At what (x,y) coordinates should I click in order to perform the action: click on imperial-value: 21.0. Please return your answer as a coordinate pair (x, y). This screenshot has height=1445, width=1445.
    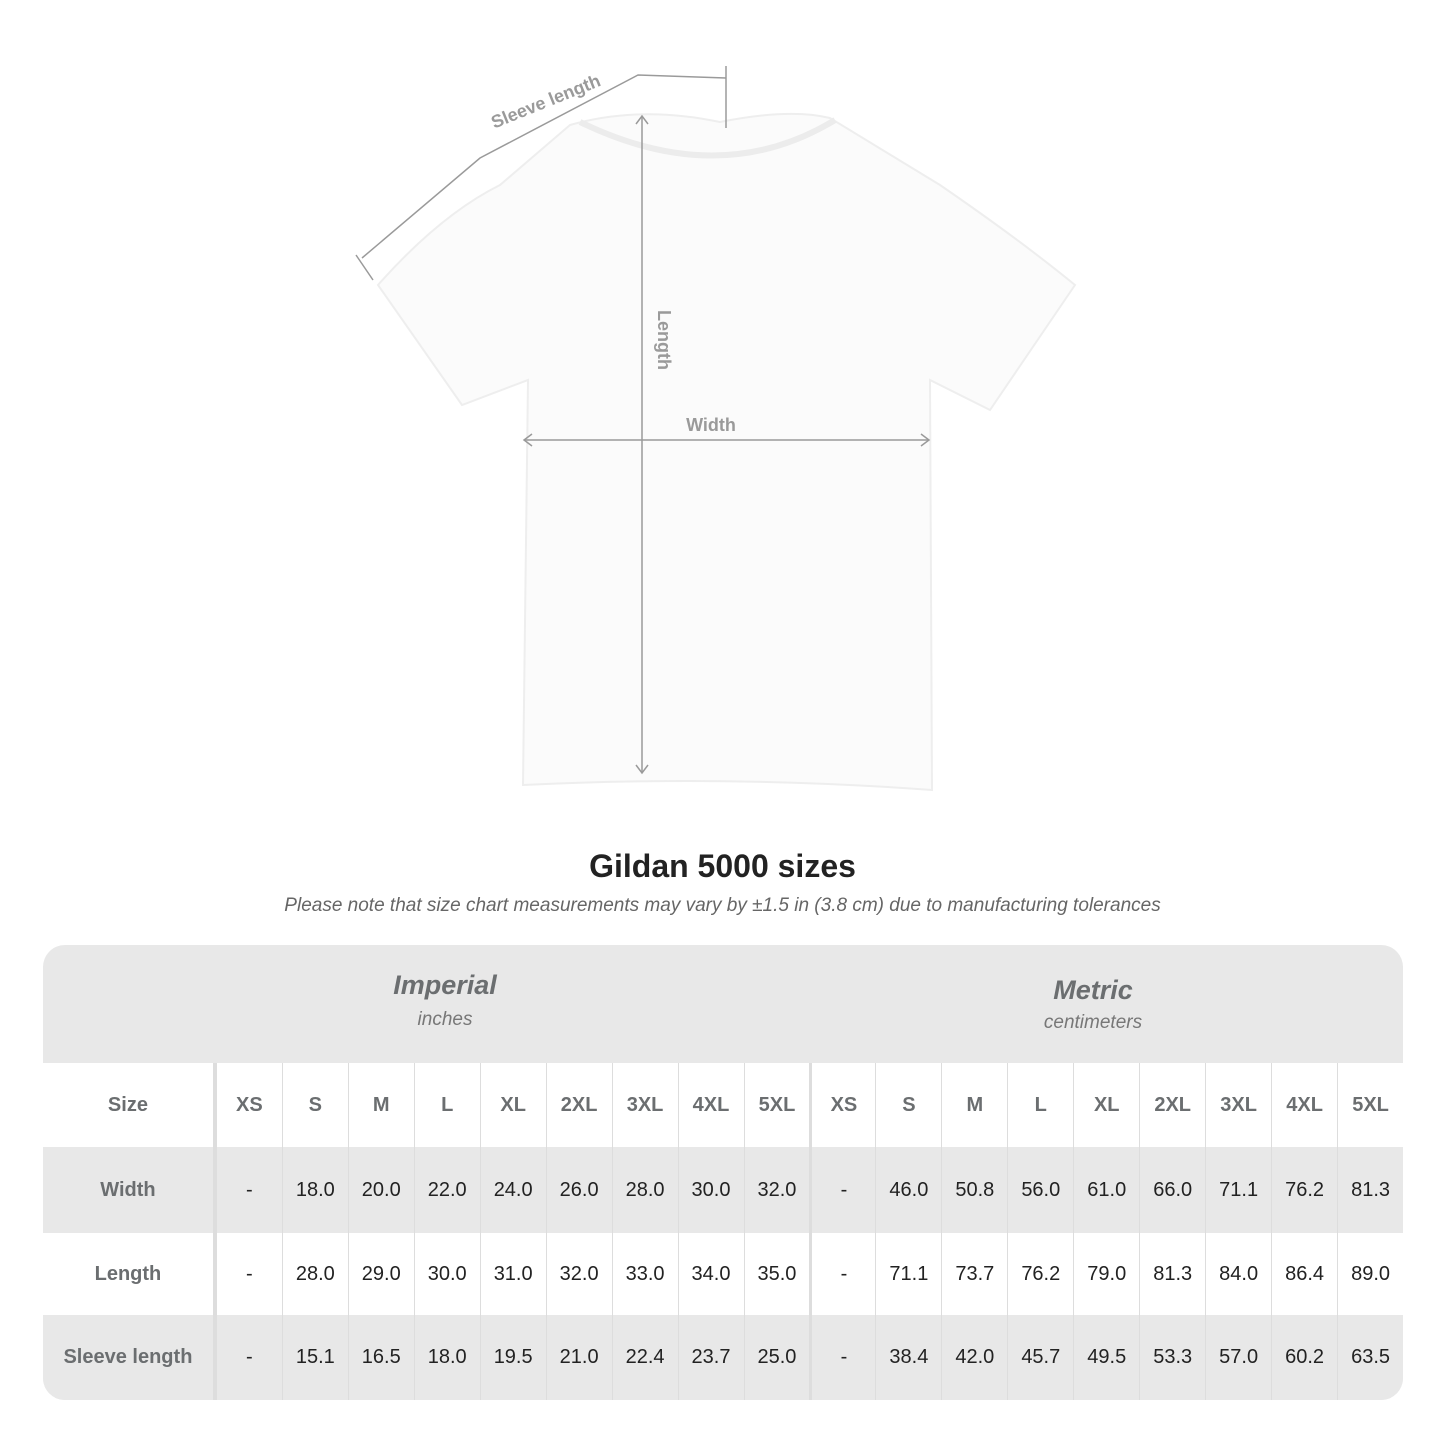
    Looking at the image, I should click on (578, 1357).